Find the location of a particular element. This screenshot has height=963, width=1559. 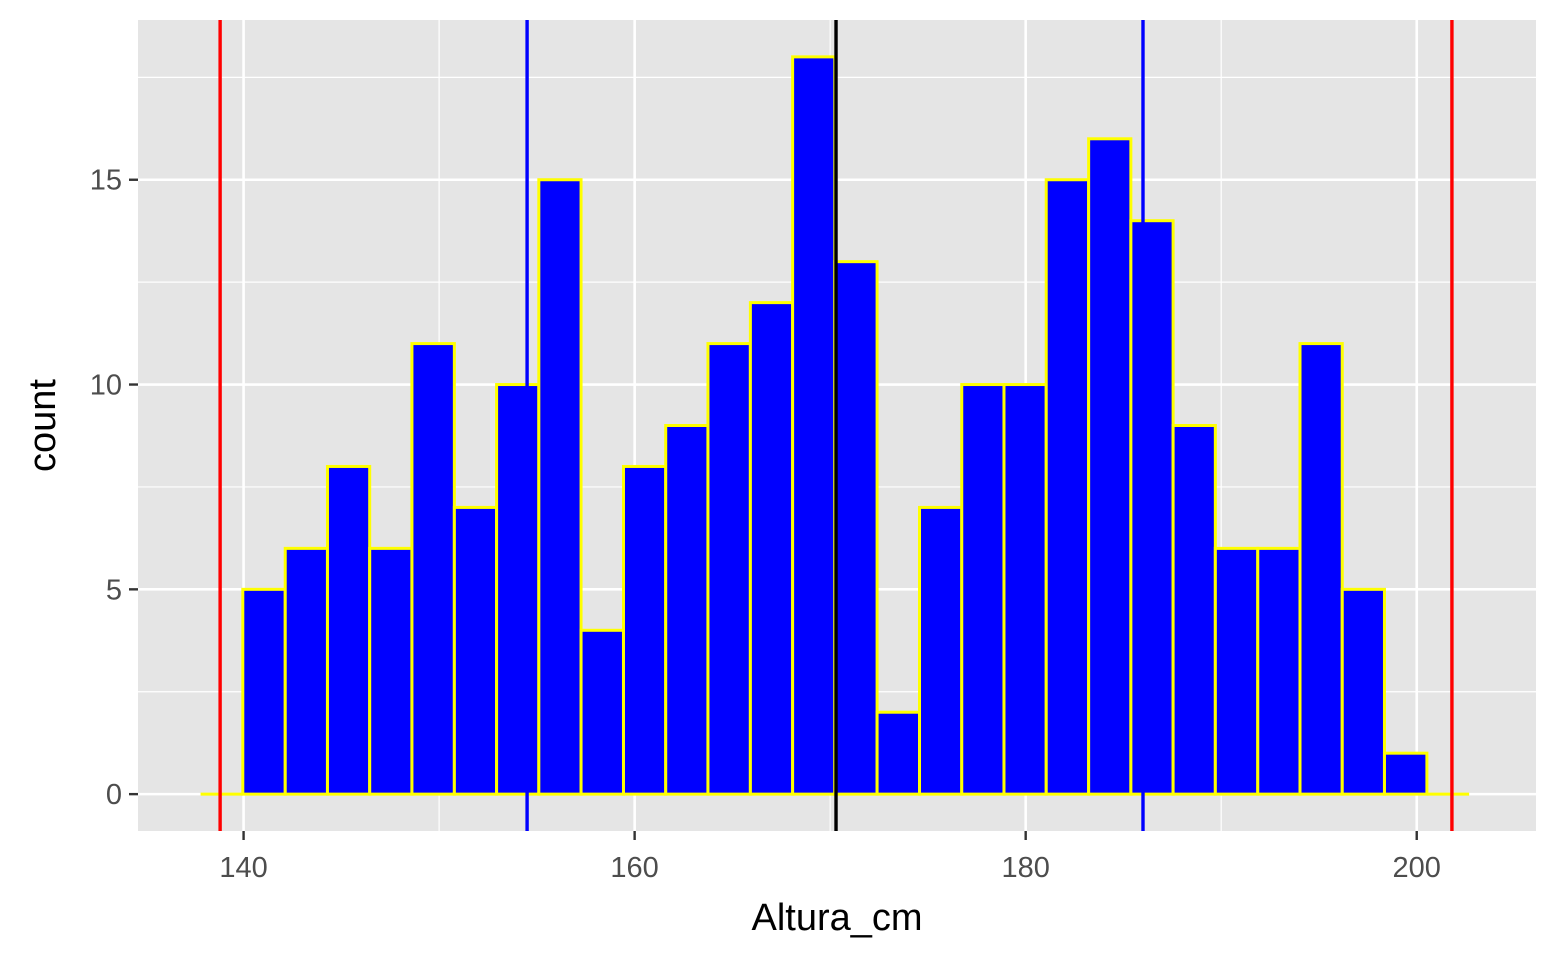

x-tick-label: 160 is located at coordinates (634, 868).